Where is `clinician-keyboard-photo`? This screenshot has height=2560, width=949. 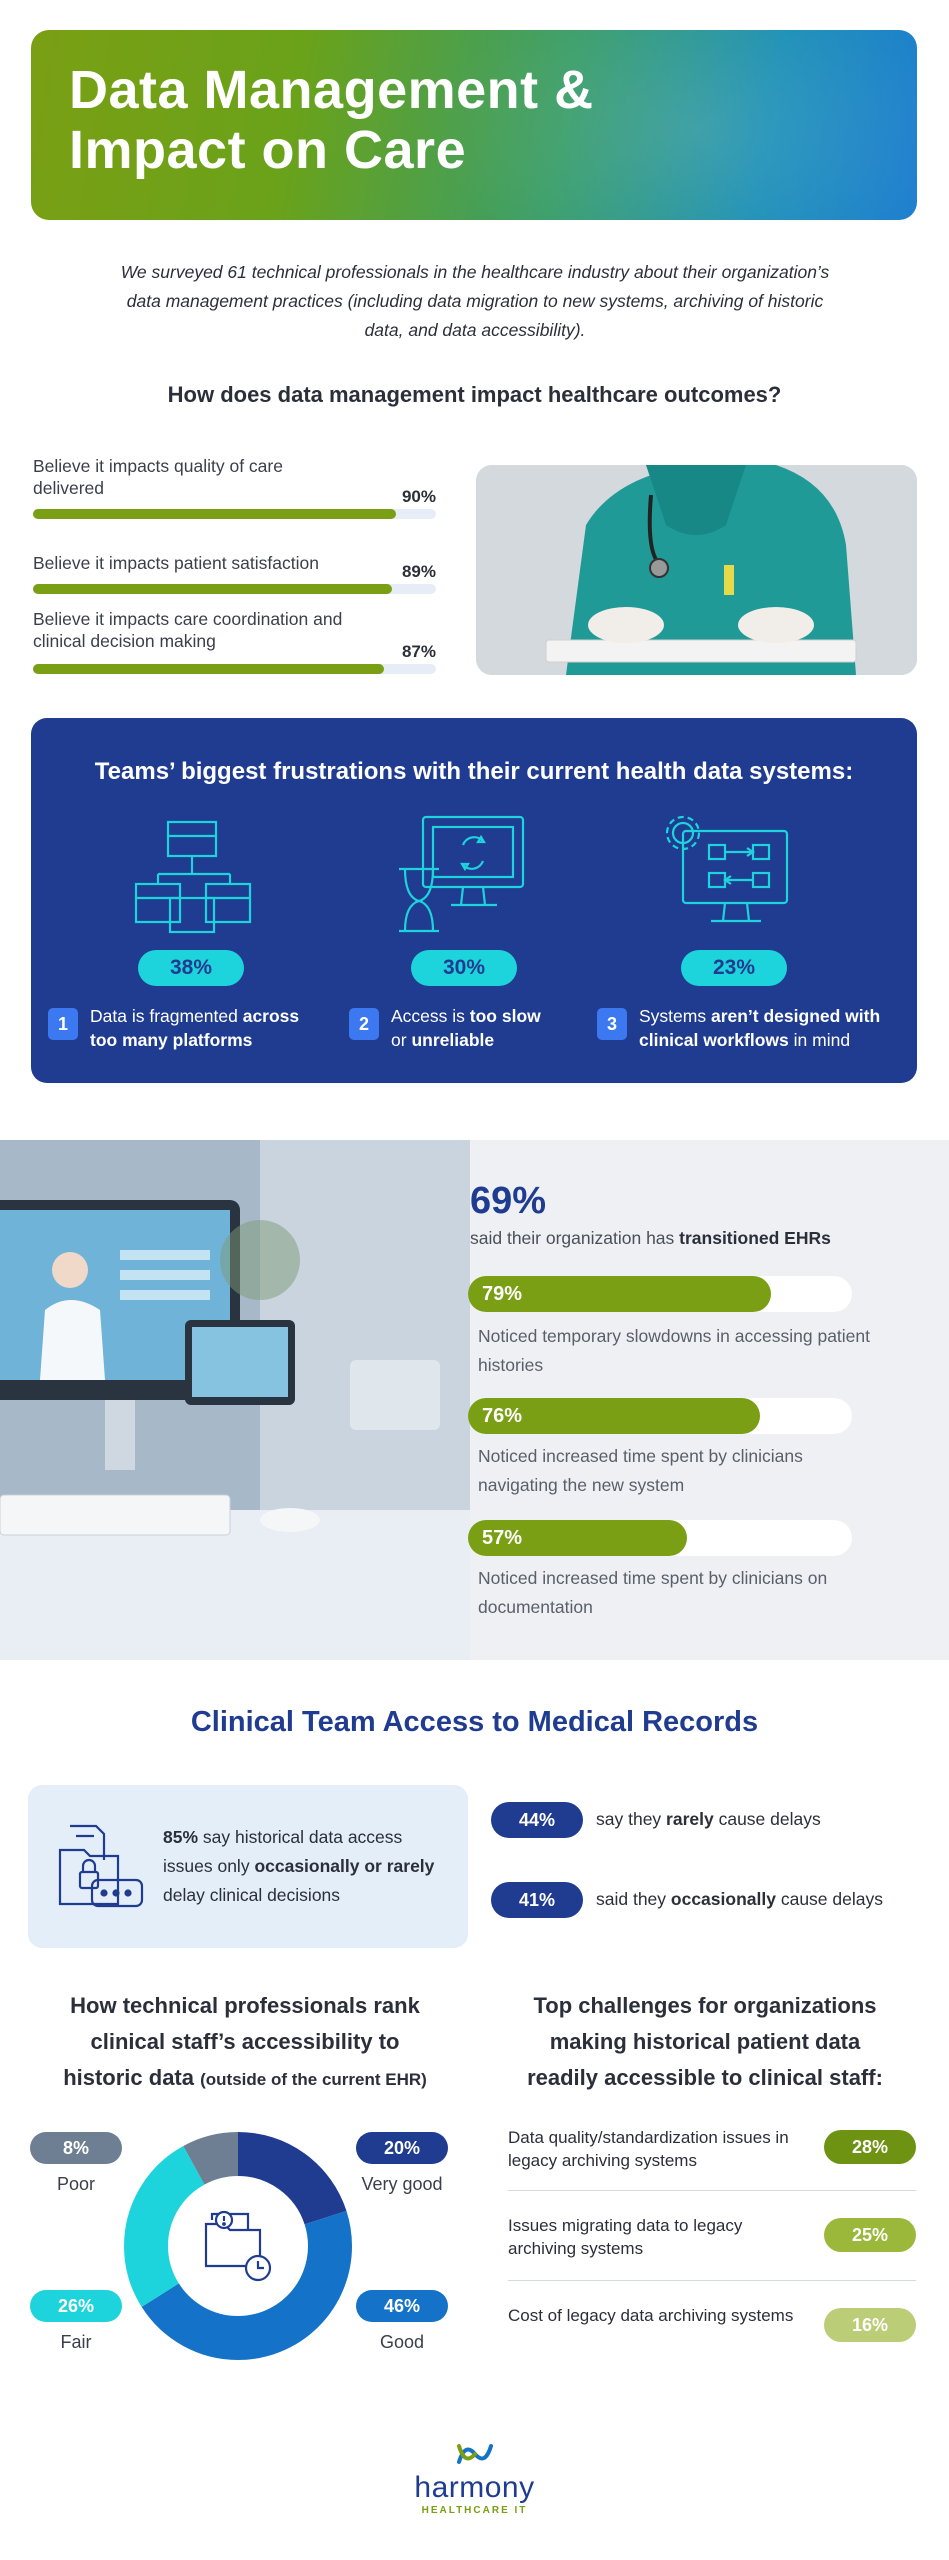
clinician-keyboard-photo is located at coordinates (696, 570).